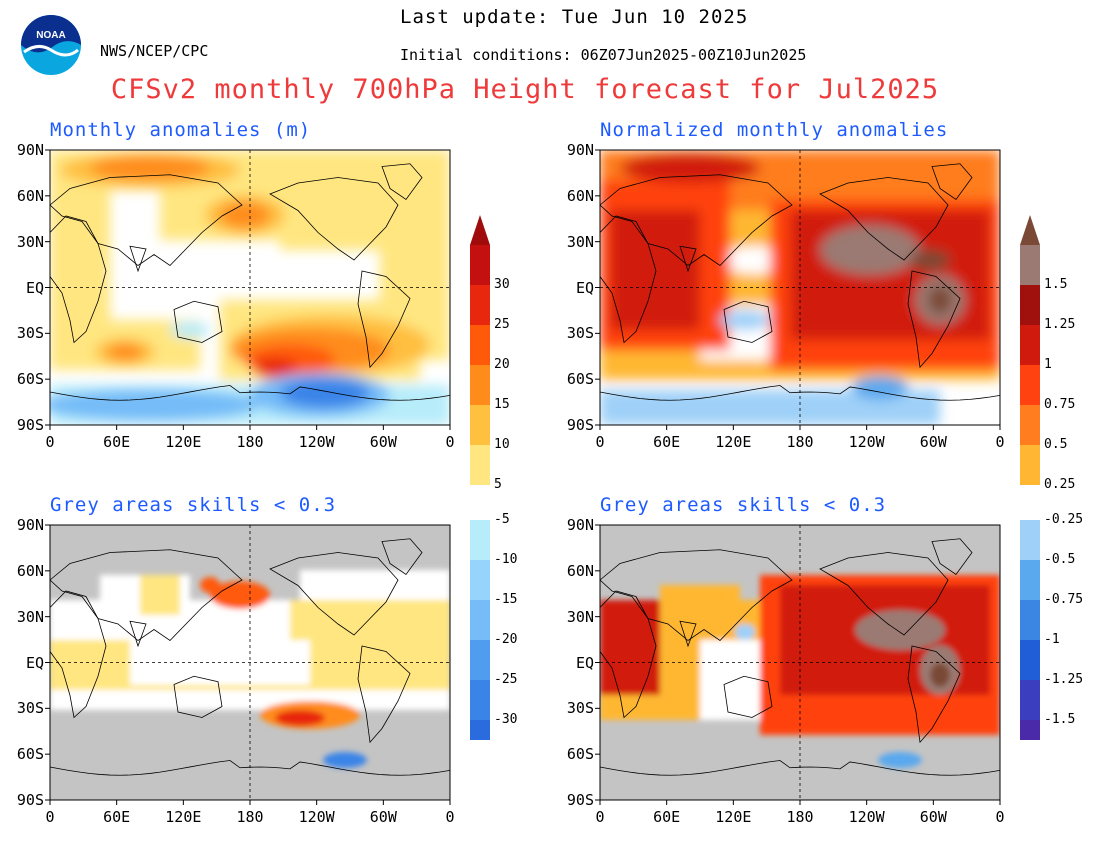 This screenshot has width=1100, height=850. I want to click on colorbar-label: 30, so click(502, 284).